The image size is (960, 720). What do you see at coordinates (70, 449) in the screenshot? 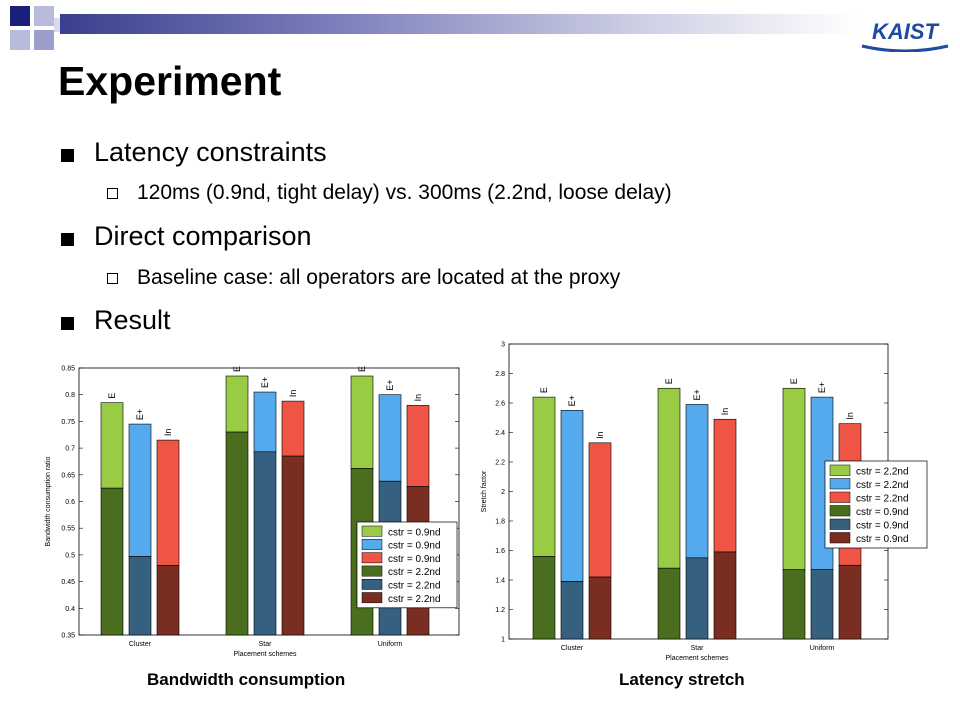
I see `y-tick-label: 0.7` at bounding box center [70, 449].